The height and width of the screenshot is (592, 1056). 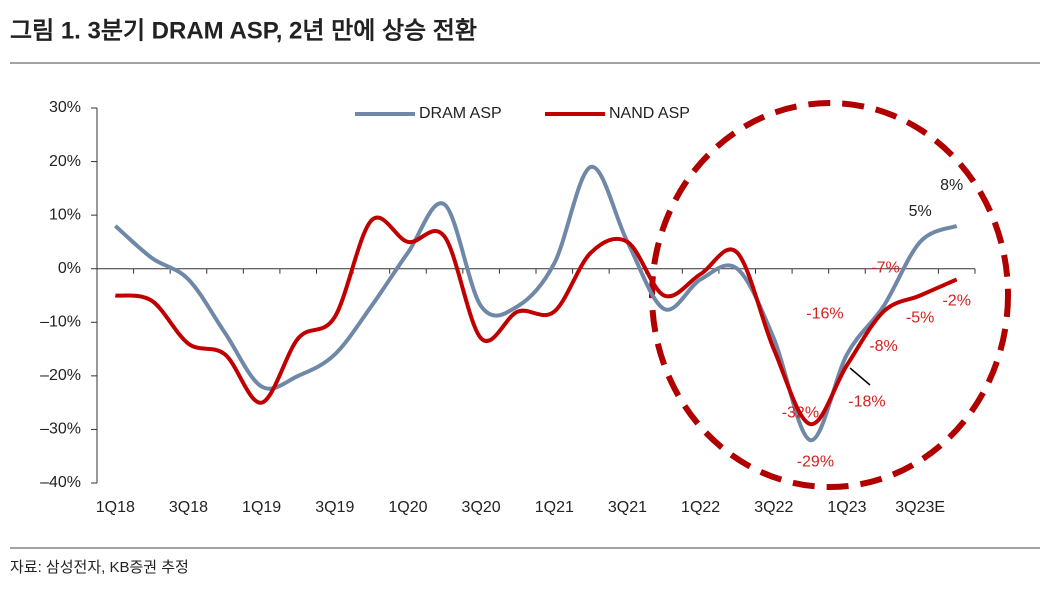 What do you see at coordinates (824, 314) in the screenshot?
I see `data-label: -16%` at bounding box center [824, 314].